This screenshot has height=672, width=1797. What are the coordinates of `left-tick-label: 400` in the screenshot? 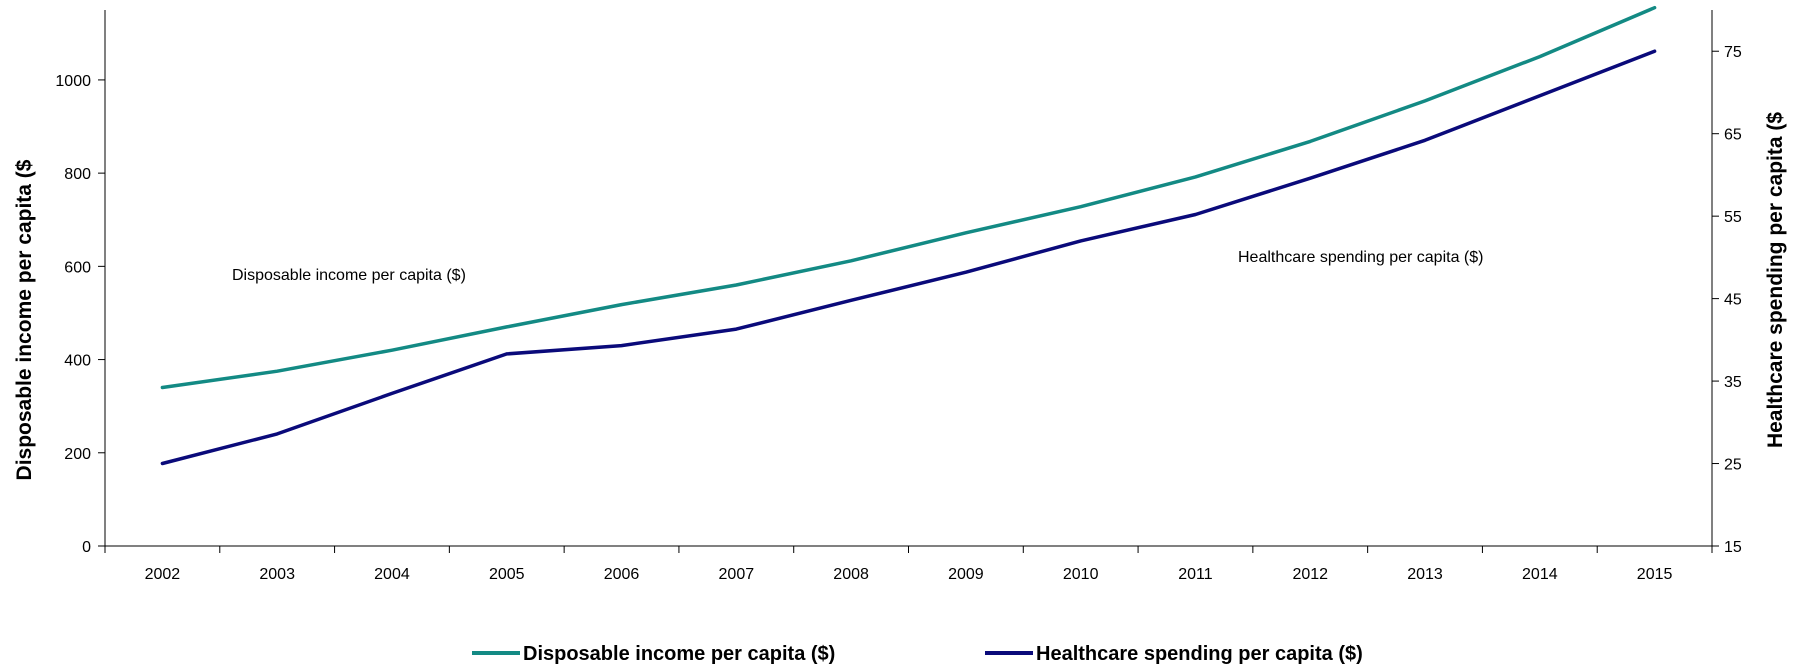 It's located at (77, 361).